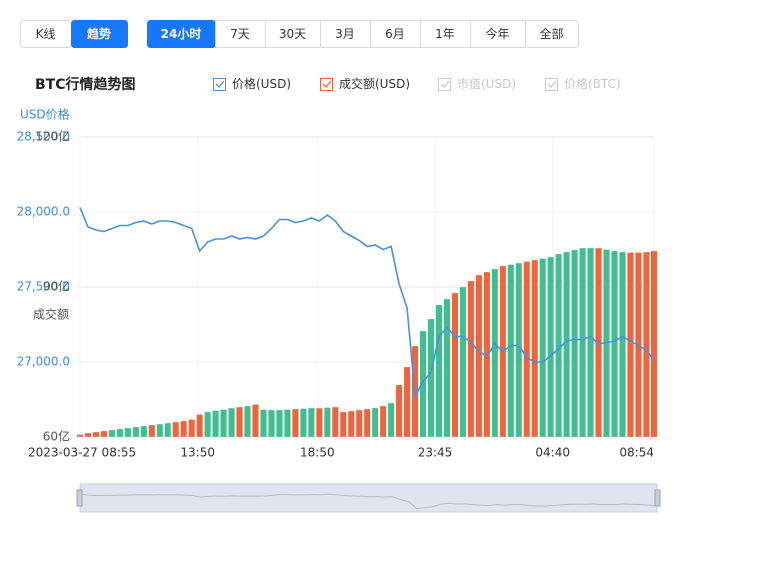  What do you see at coordinates (43, 212) in the screenshot?
I see `y-tick-label: 28,000.0` at bounding box center [43, 212].